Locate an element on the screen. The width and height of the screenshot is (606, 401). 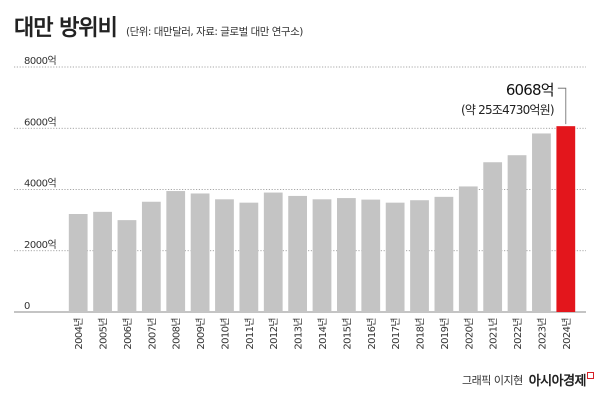
x-tick-label: 2006년 is located at coordinates (128, 334).